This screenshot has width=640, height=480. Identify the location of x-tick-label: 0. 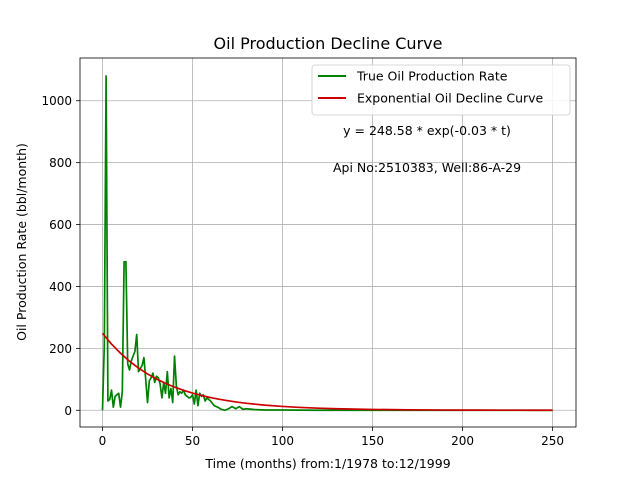
(103, 441).